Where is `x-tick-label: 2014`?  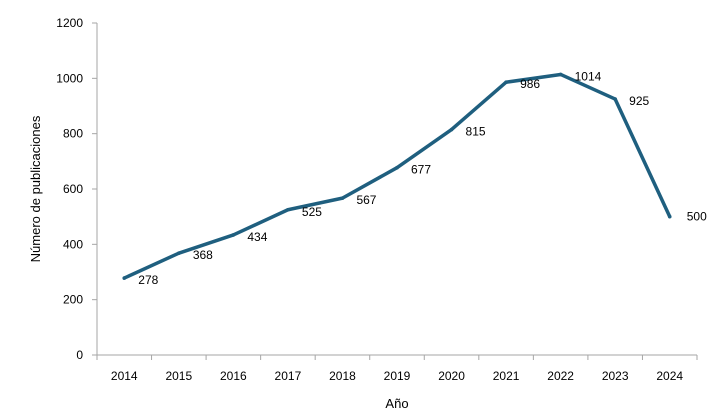 x-tick-label: 2014 is located at coordinates (124, 376).